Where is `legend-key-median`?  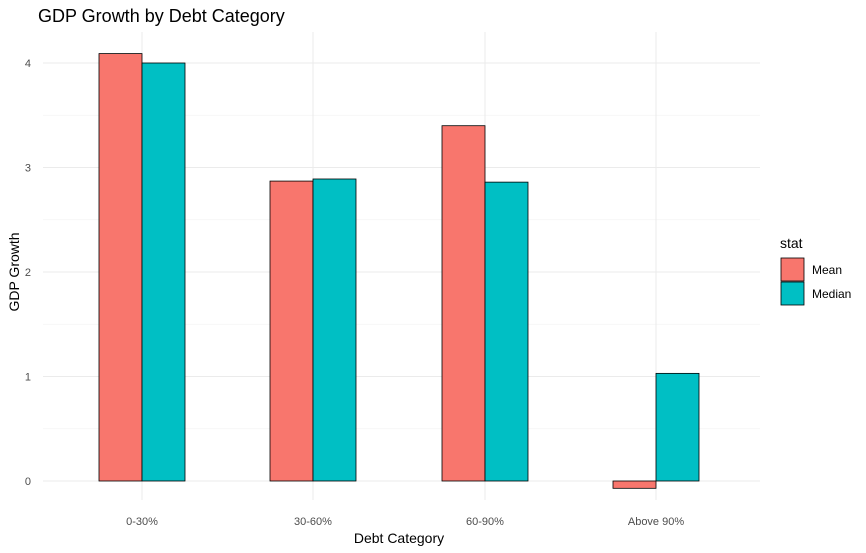 legend-key-median is located at coordinates (792, 293).